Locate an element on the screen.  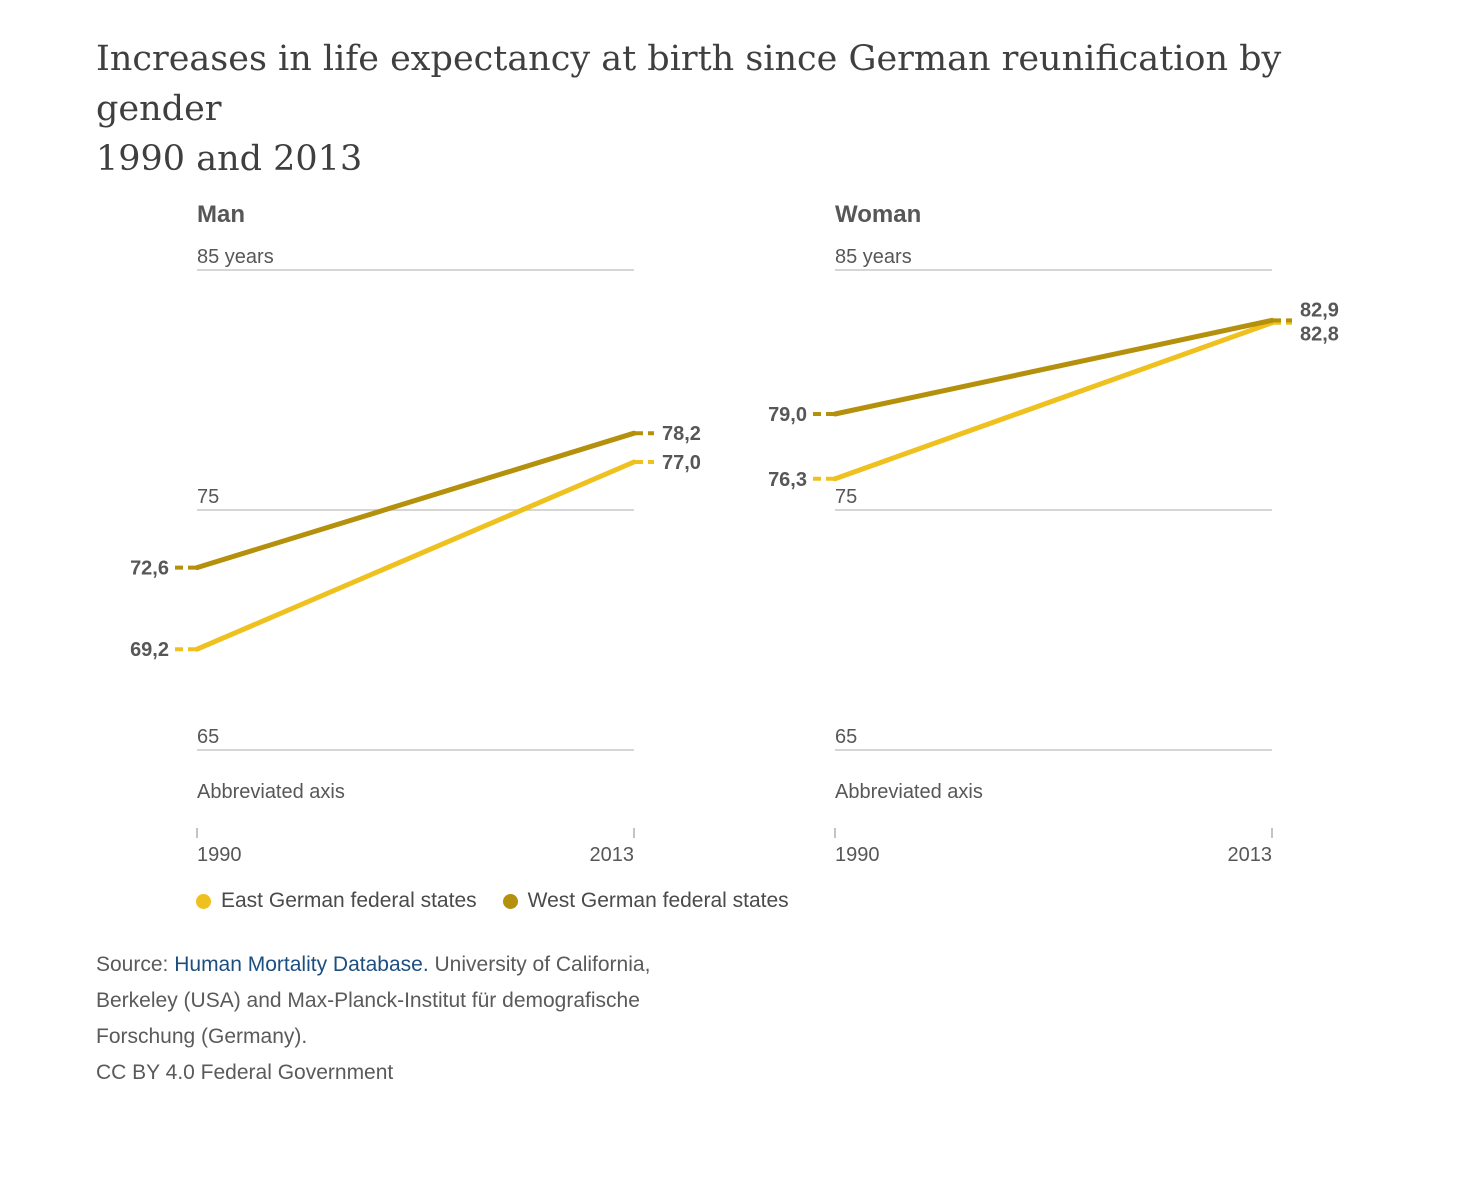
woman-y-tick-label: 65 is located at coordinates (846, 737).